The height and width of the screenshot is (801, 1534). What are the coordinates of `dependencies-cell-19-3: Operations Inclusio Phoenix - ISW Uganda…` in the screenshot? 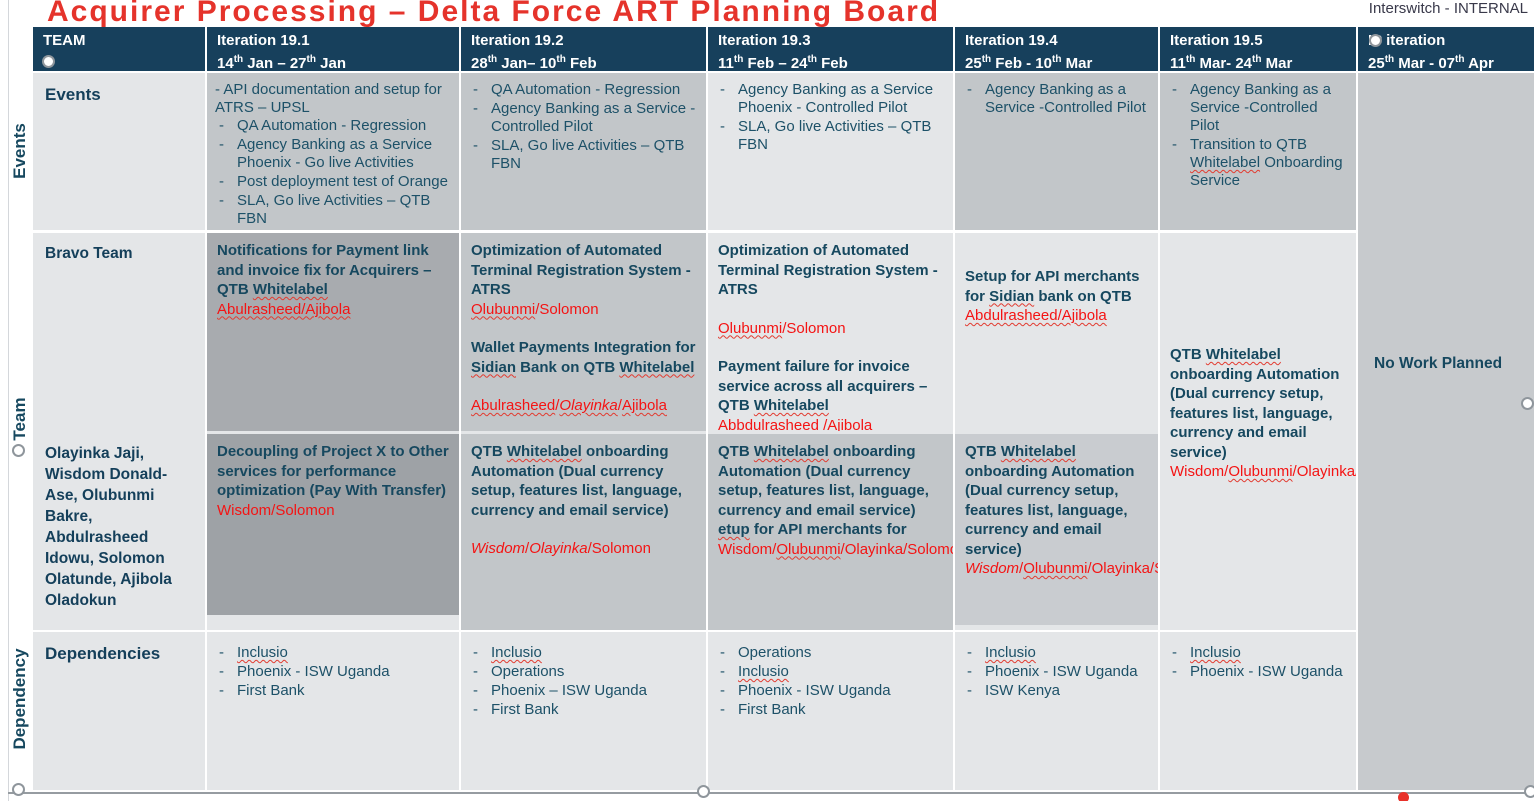 It's located at (830, 711).